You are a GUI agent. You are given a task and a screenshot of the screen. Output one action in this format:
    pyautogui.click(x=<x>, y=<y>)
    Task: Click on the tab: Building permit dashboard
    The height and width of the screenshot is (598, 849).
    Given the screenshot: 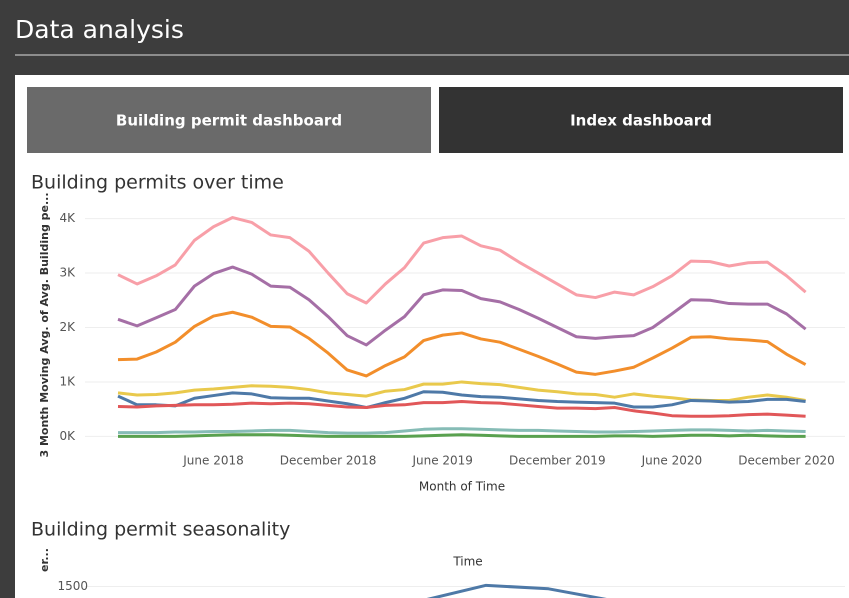 What is the action you would take?
    pyautogui.click(x=229, y=120)
    